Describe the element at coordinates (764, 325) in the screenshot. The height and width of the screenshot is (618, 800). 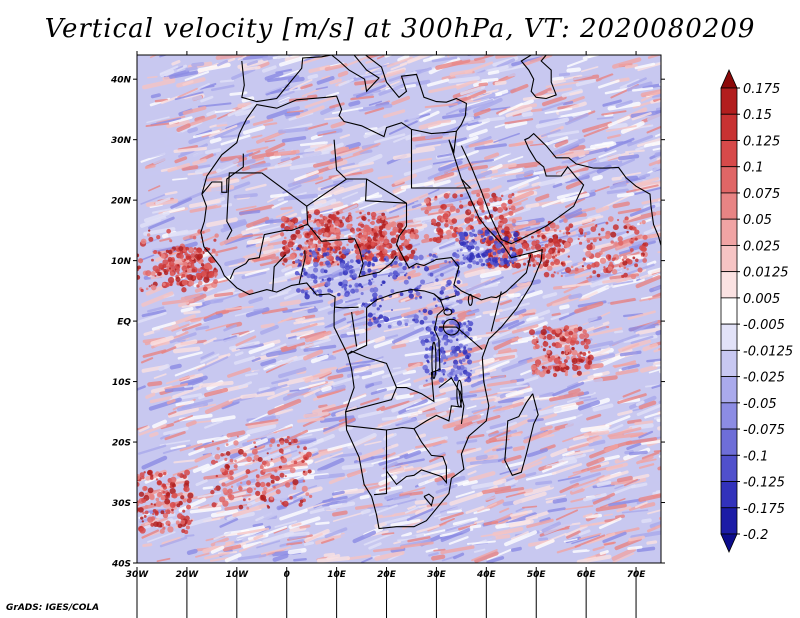
I see `colorbar-label: -0.005` at that location.